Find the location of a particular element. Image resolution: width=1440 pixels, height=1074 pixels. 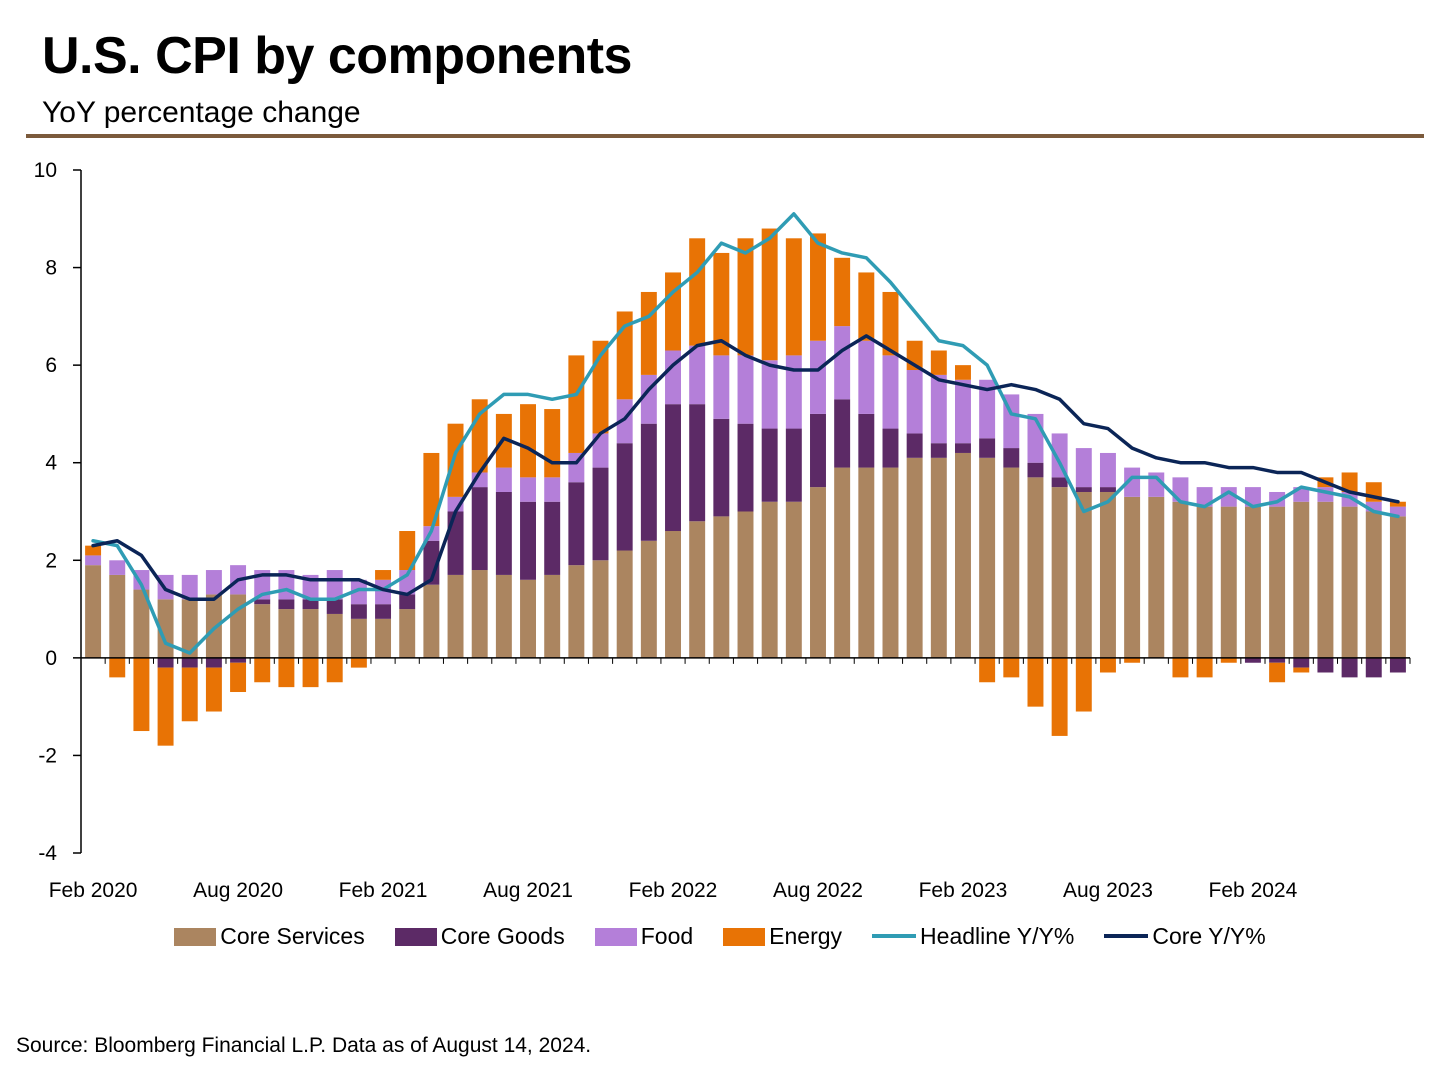

bar-core-services54 is located at coordinates (1397, 587).